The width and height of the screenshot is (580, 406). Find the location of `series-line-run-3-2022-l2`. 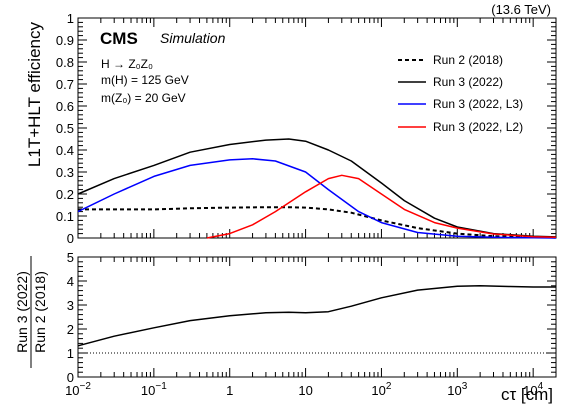

series-line-run-3-2022-l2 is located at coordinates (381, 206).